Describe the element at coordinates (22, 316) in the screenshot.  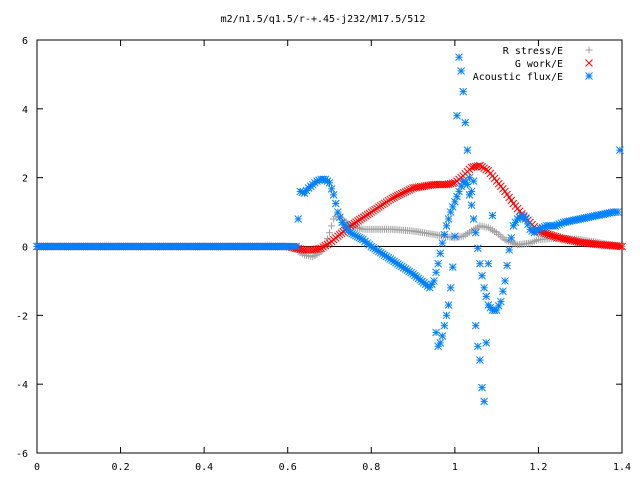
I see `y-tick-label: -2` at that location.